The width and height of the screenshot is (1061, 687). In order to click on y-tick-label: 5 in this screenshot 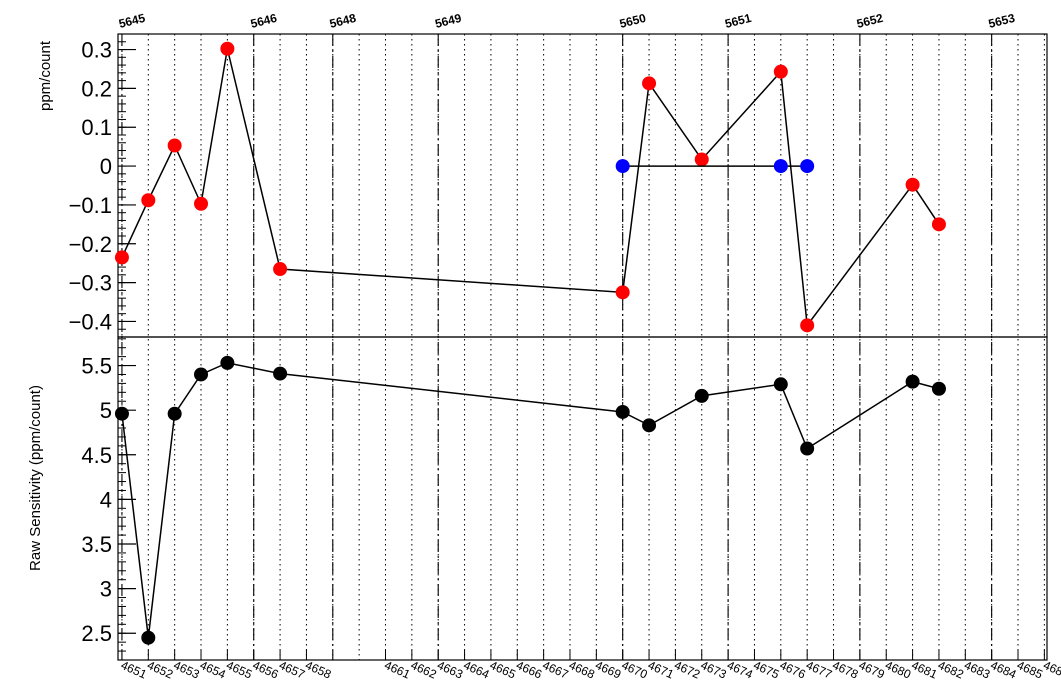, I will do `click(106, 410)`.